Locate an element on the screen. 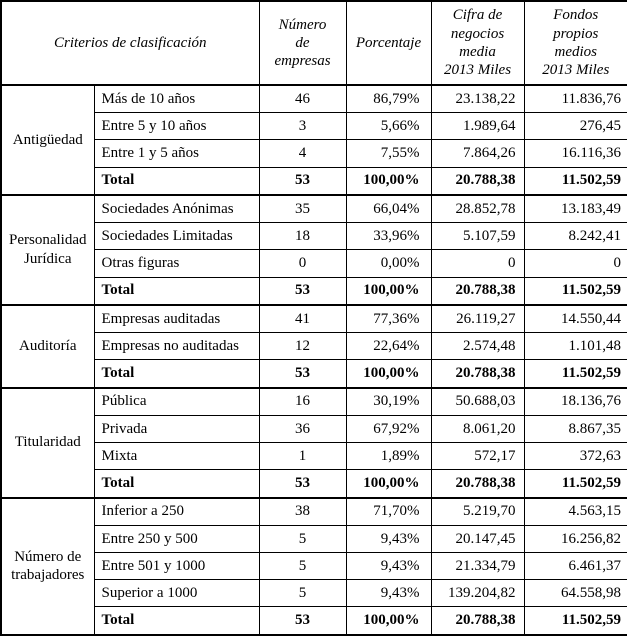 The height and width of the screenshot is (636, 627). table-row: Mixta 1 1,89% 572,17 372,63 is located at coordinates (314, 456).